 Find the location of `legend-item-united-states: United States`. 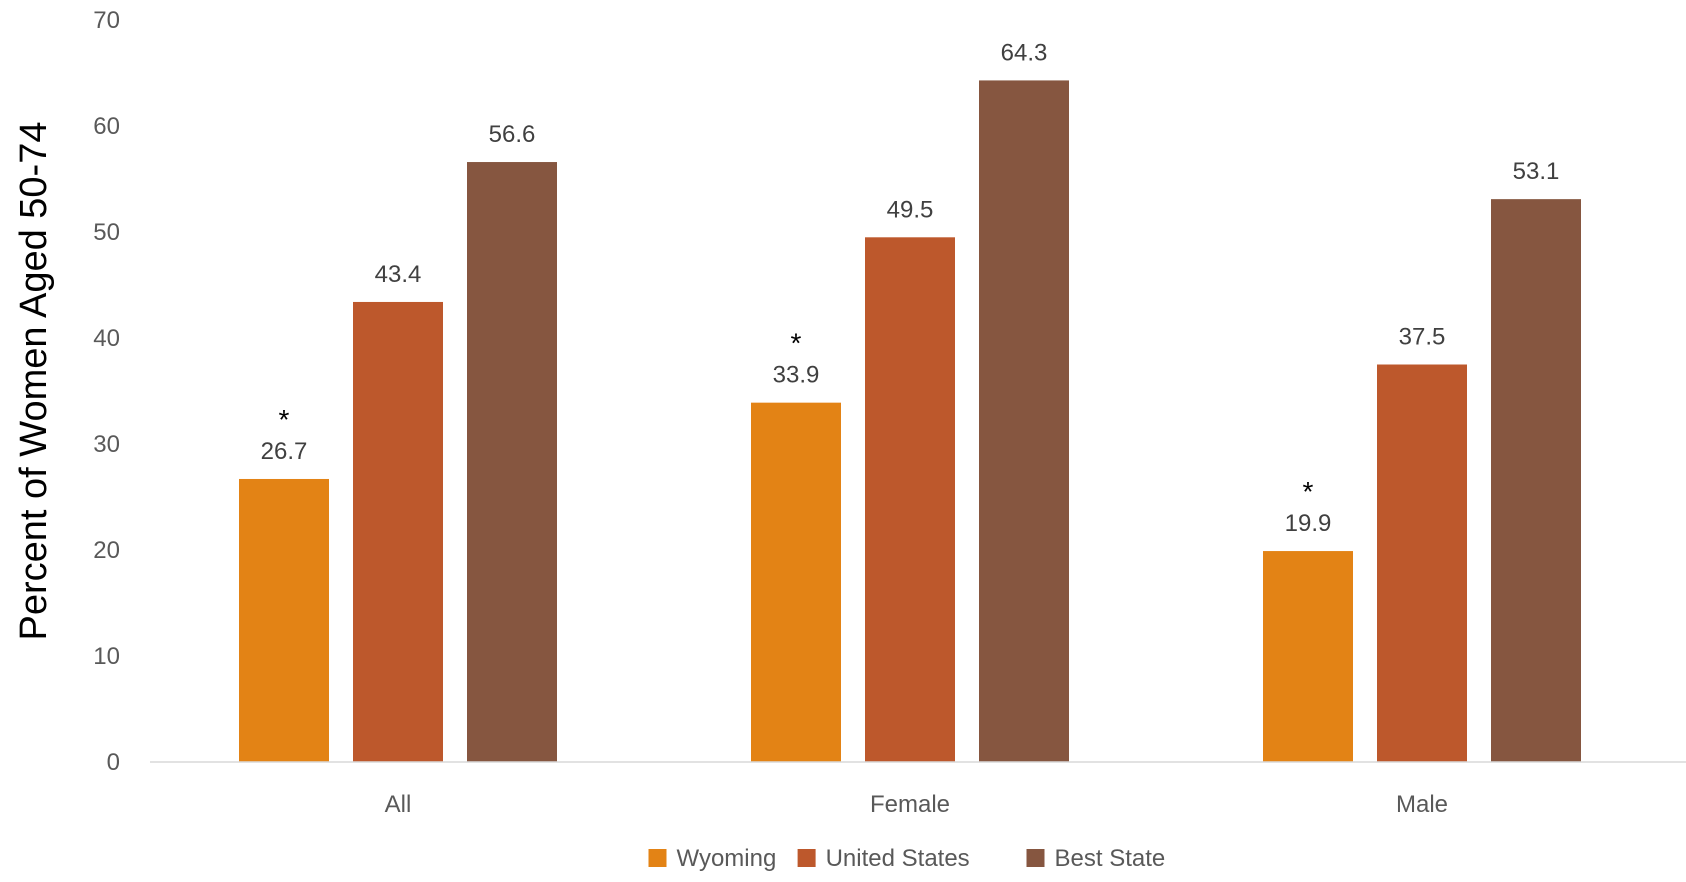

legend-item-united-states: United States is located at coordinates (883, 858).